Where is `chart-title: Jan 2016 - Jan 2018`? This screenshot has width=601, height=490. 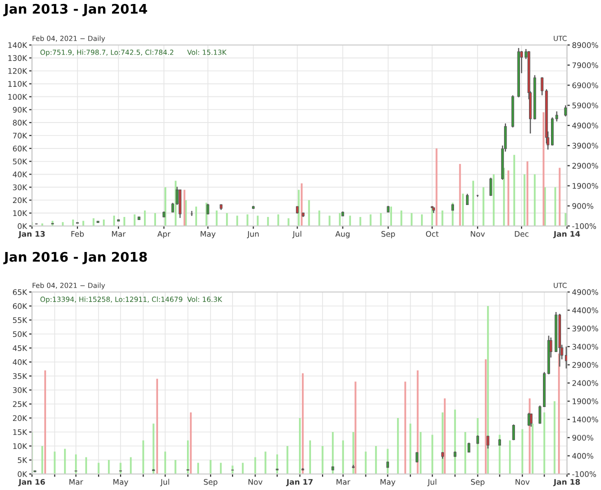 chart-title: Jan 2016 - Jan 2018 is located at coordinates (75, 258).